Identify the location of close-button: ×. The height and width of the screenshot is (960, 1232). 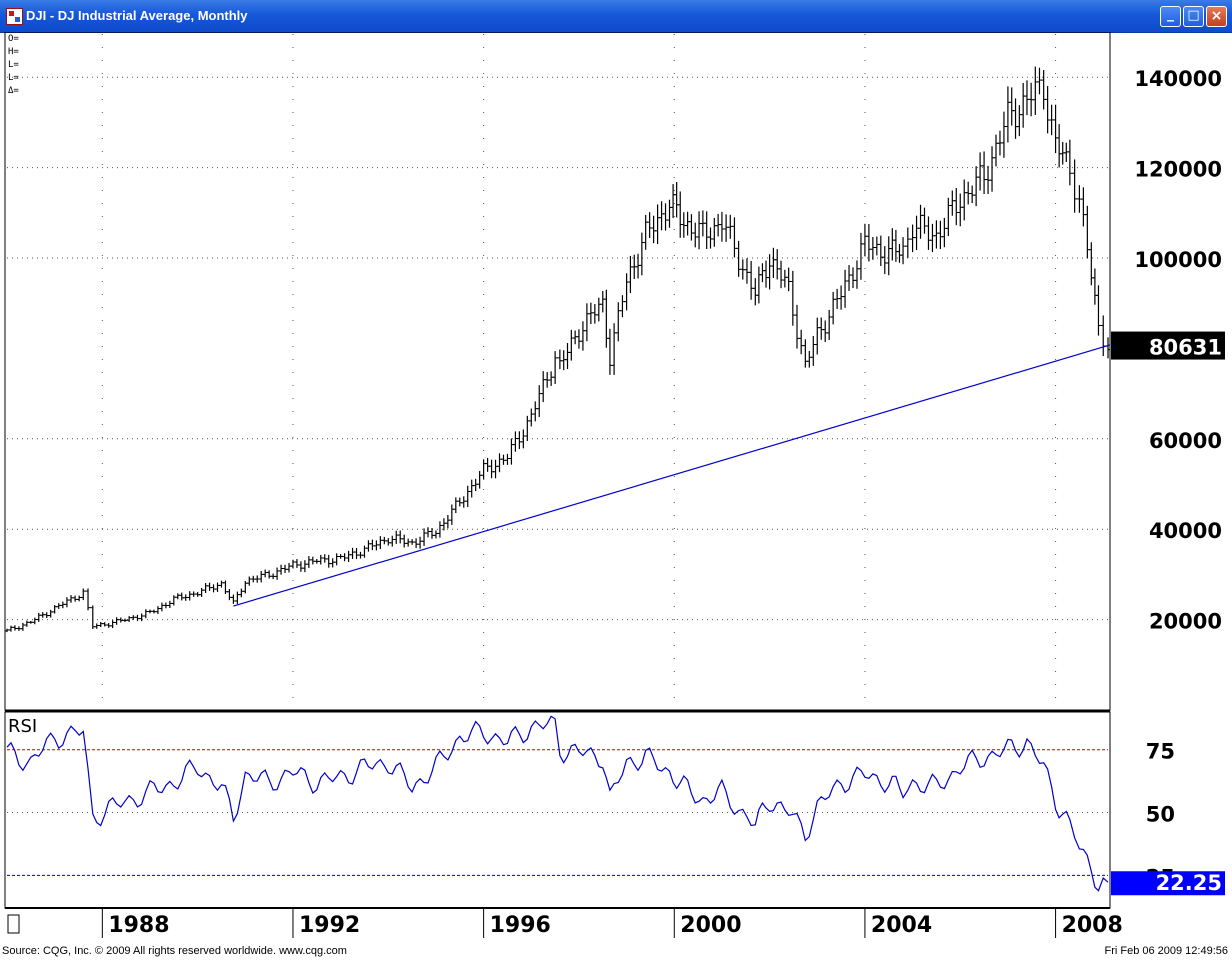
(1216, 16).